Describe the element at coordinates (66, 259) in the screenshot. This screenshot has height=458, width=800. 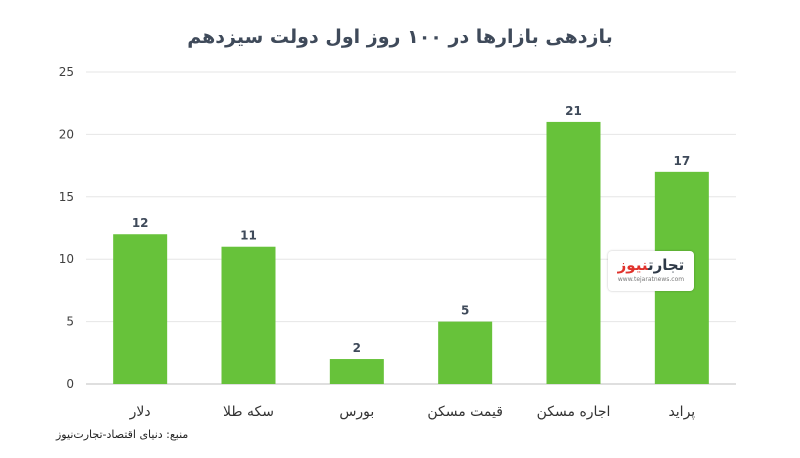
I see `y-tick-label: 10` at that location.